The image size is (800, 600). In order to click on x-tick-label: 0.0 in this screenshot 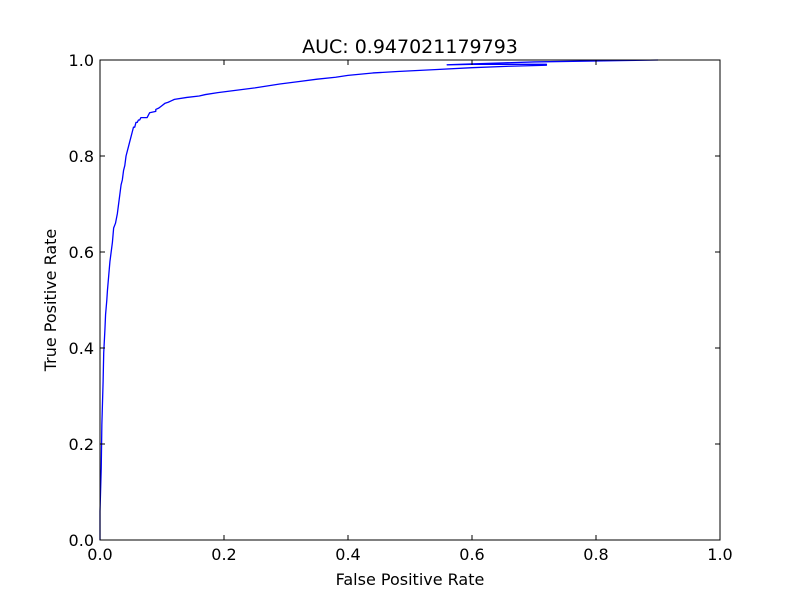, I will do `click(99, 554)`.